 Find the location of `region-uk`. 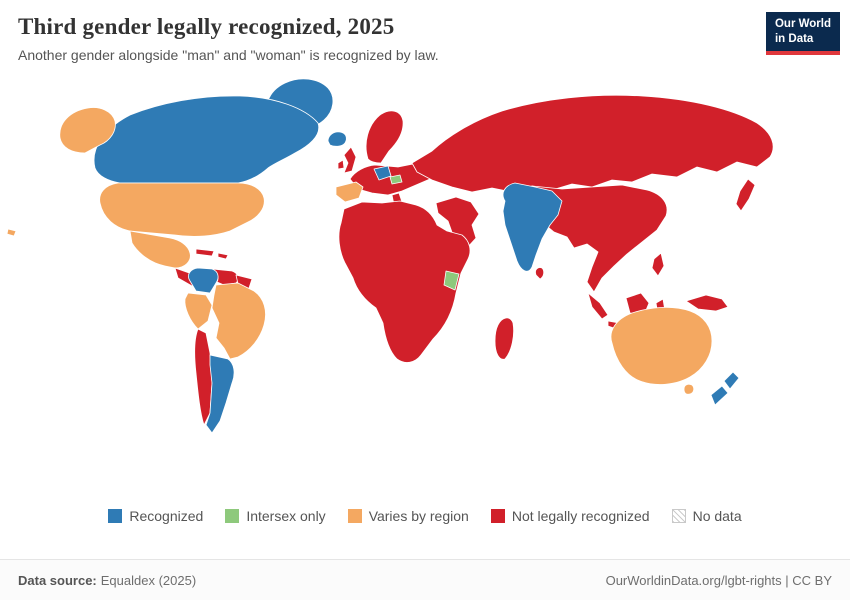

region-uk is located at coordinates (350, 160).